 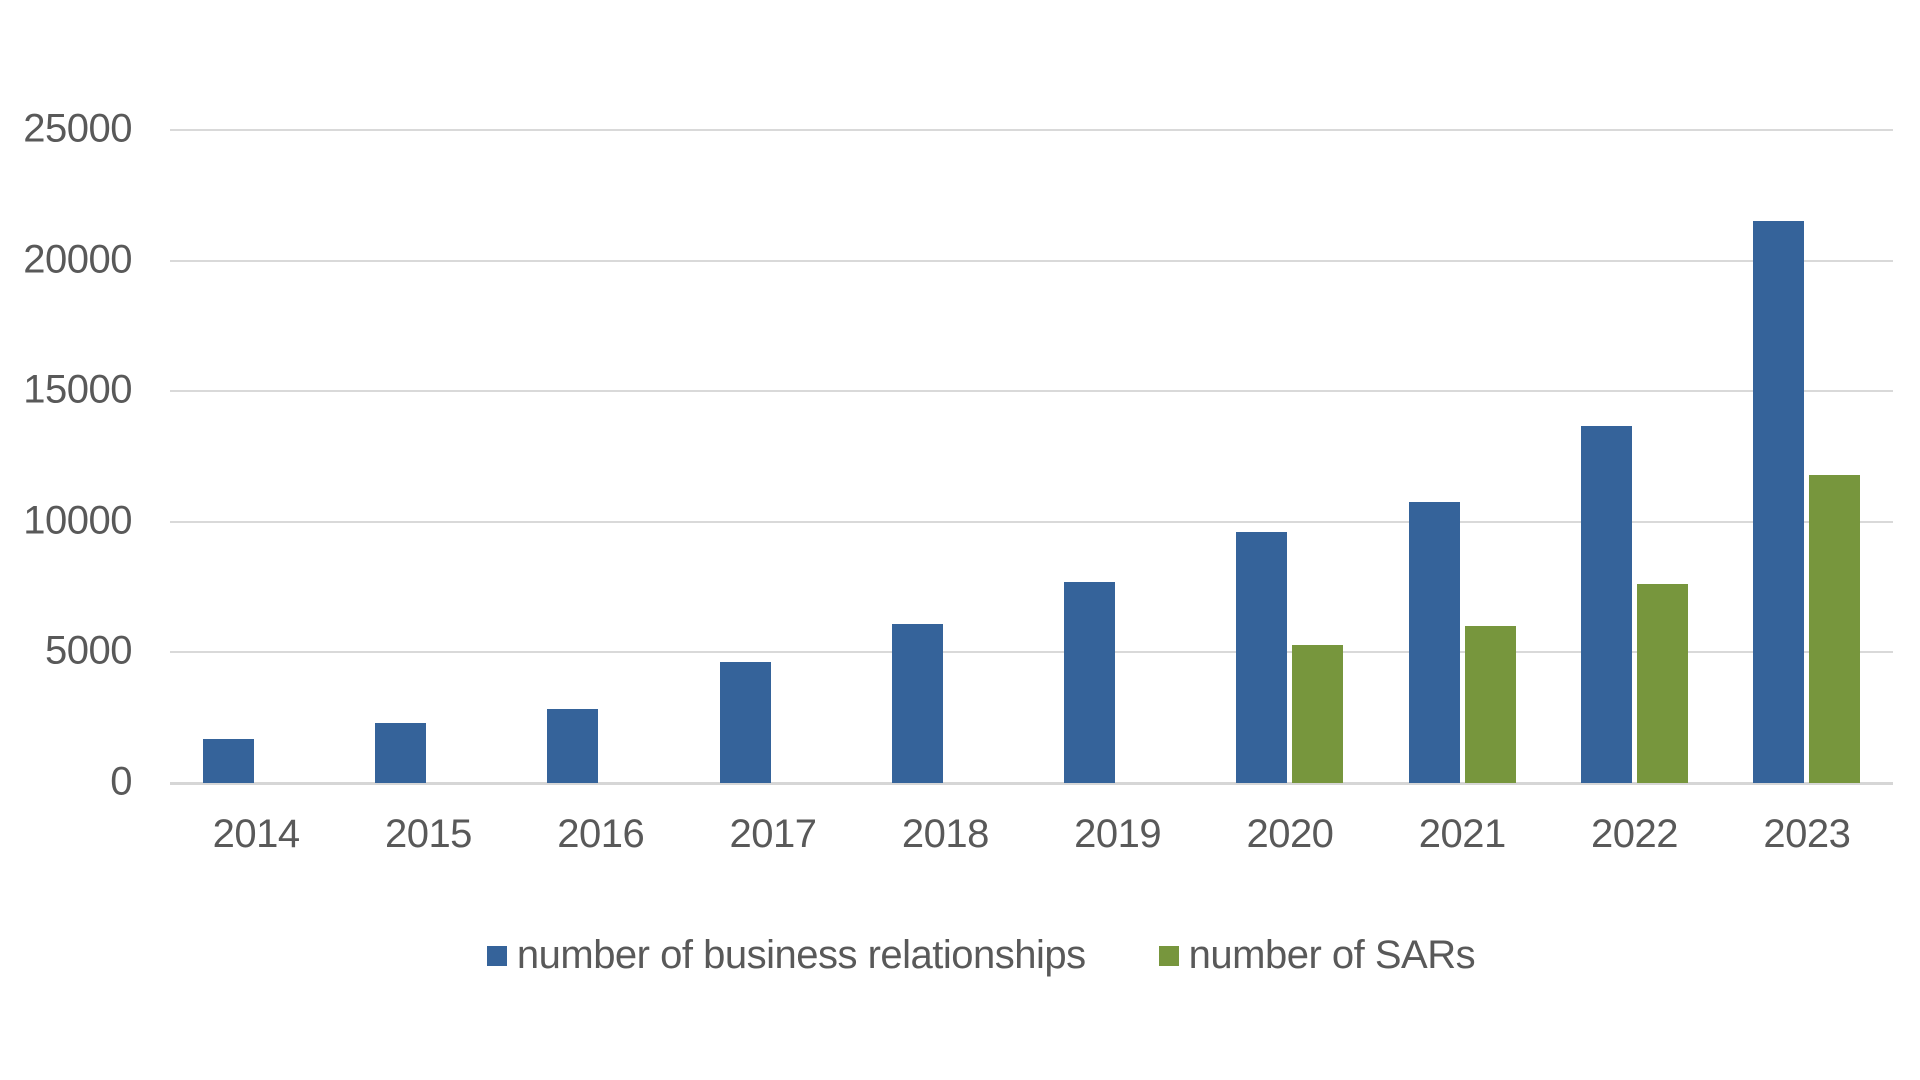 I want to click on x-tick-label-2016: 2016, so click(x=601, y=834).